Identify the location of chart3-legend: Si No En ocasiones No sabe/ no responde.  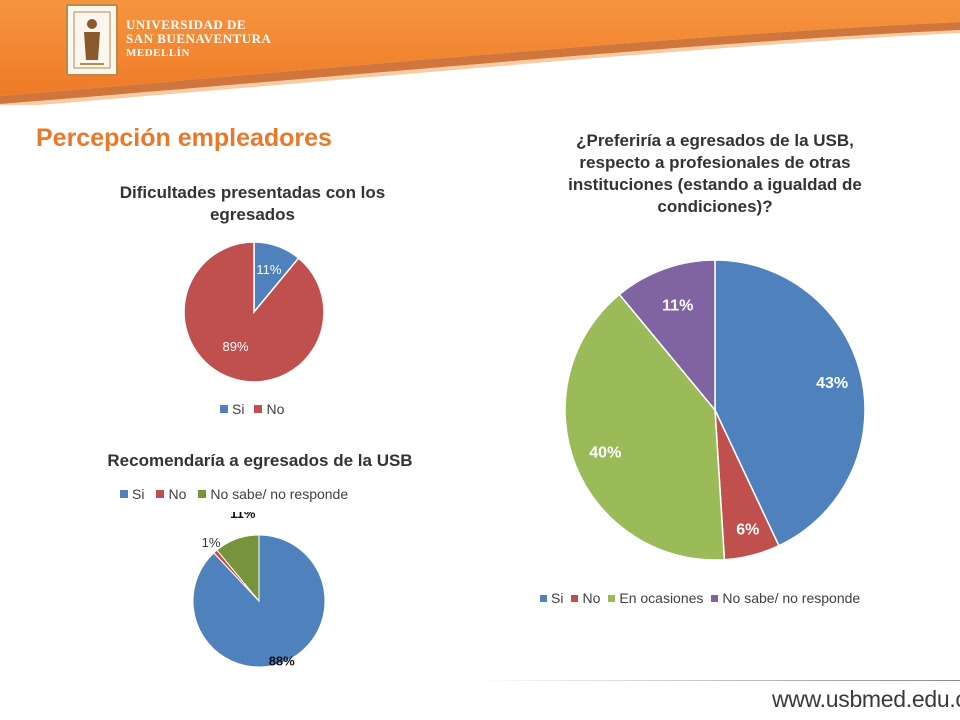
(704, 598).